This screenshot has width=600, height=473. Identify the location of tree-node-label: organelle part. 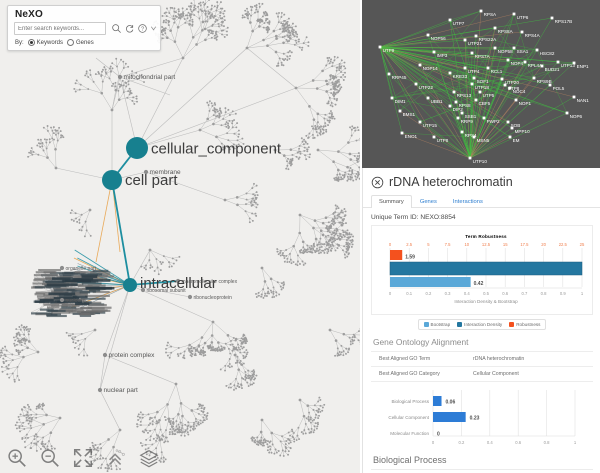
(81, 269).